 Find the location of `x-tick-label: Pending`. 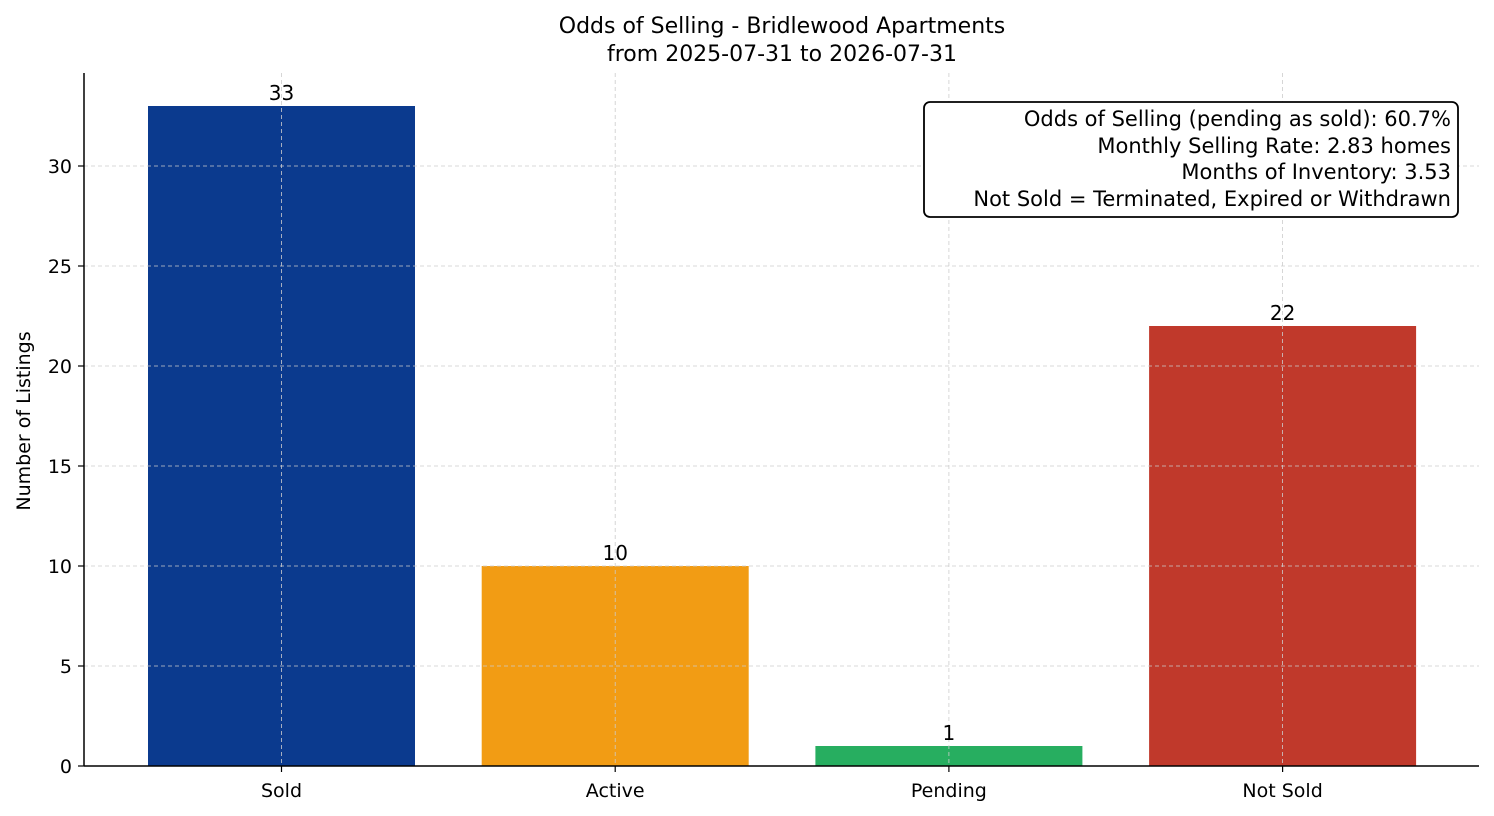

x-tick-label: Pending is located at coordinates (949, 791).